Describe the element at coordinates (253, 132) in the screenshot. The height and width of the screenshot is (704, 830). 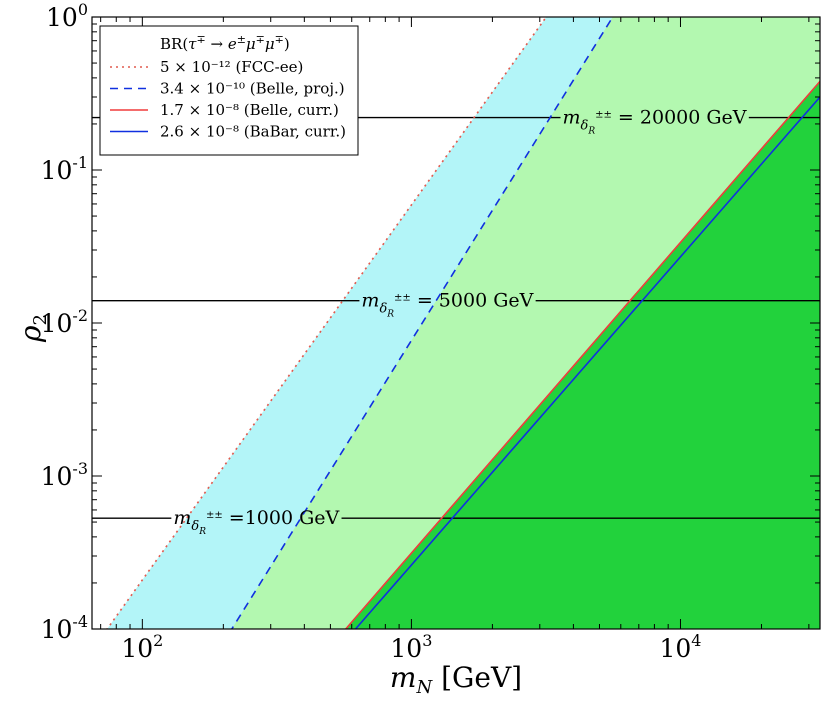
I see `legend-label-4: 2.6 × 10⁻⁸ (BaBar, curr.)` at that location.